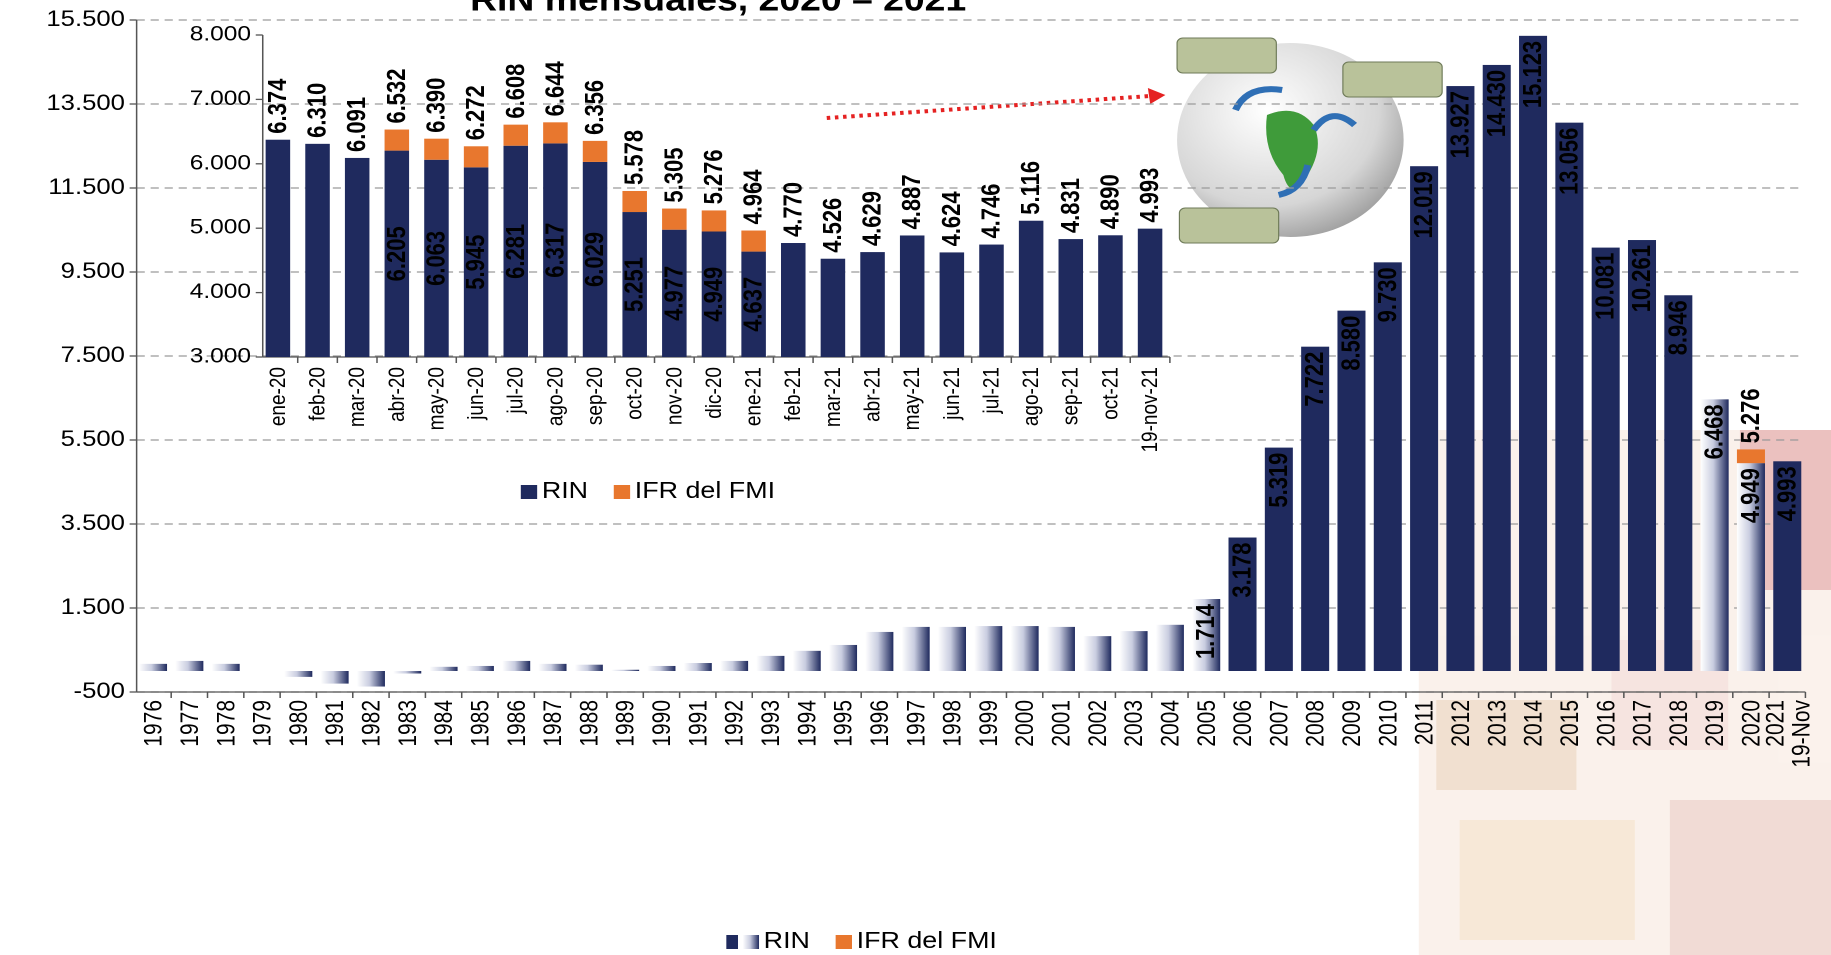  I want to click on data-label: 5.945, so click(476, 262).